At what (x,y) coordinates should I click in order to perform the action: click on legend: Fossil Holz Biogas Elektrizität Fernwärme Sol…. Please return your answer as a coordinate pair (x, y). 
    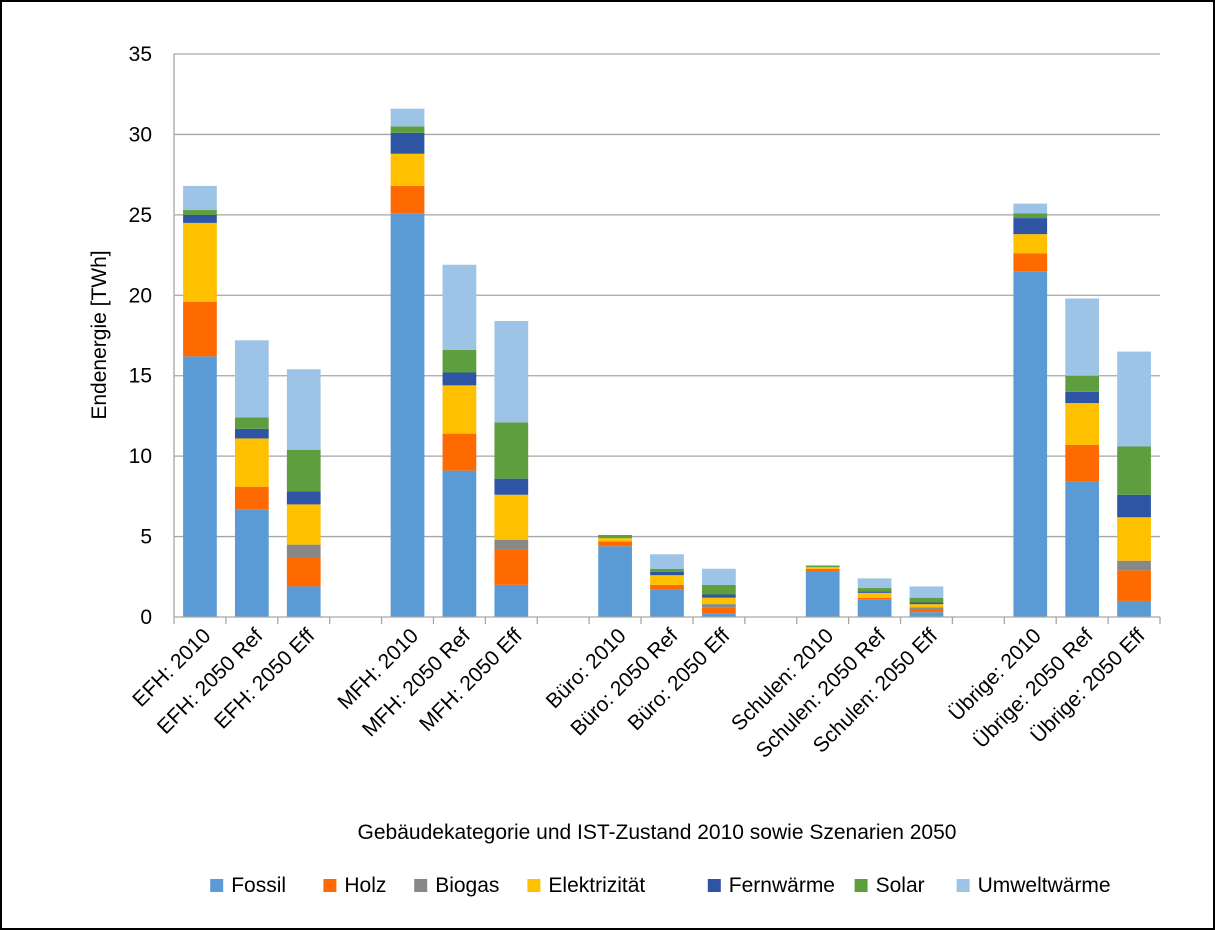
    Looking at the image, I should click on (660, 885).